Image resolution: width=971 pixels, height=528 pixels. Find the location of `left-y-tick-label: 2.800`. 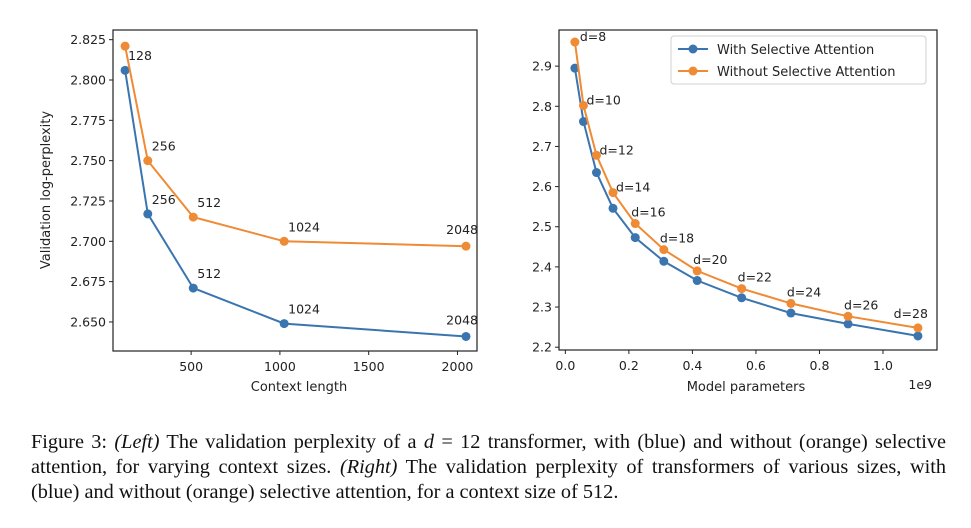

left-y-tick-label: 2.800 is located at coordinates (88, 80).